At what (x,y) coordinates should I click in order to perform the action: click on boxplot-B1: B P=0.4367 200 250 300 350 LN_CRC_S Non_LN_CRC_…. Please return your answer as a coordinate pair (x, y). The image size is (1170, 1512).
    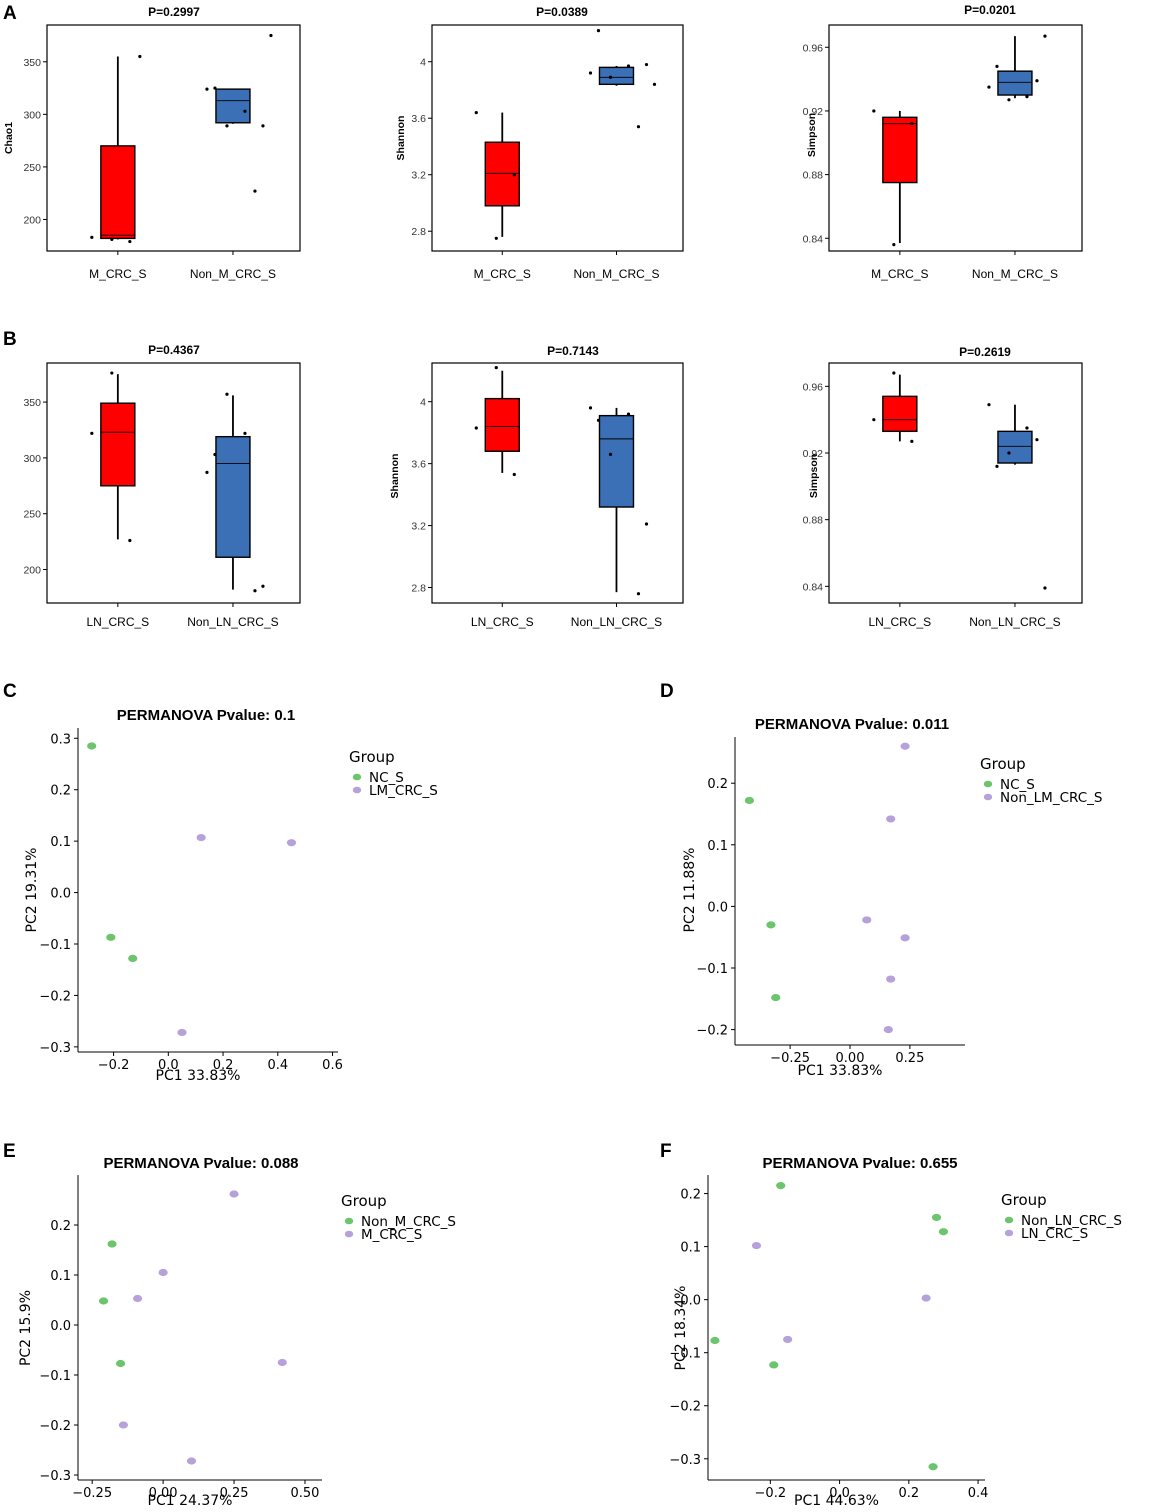
    Looking at the image, I should click on (152, 479).